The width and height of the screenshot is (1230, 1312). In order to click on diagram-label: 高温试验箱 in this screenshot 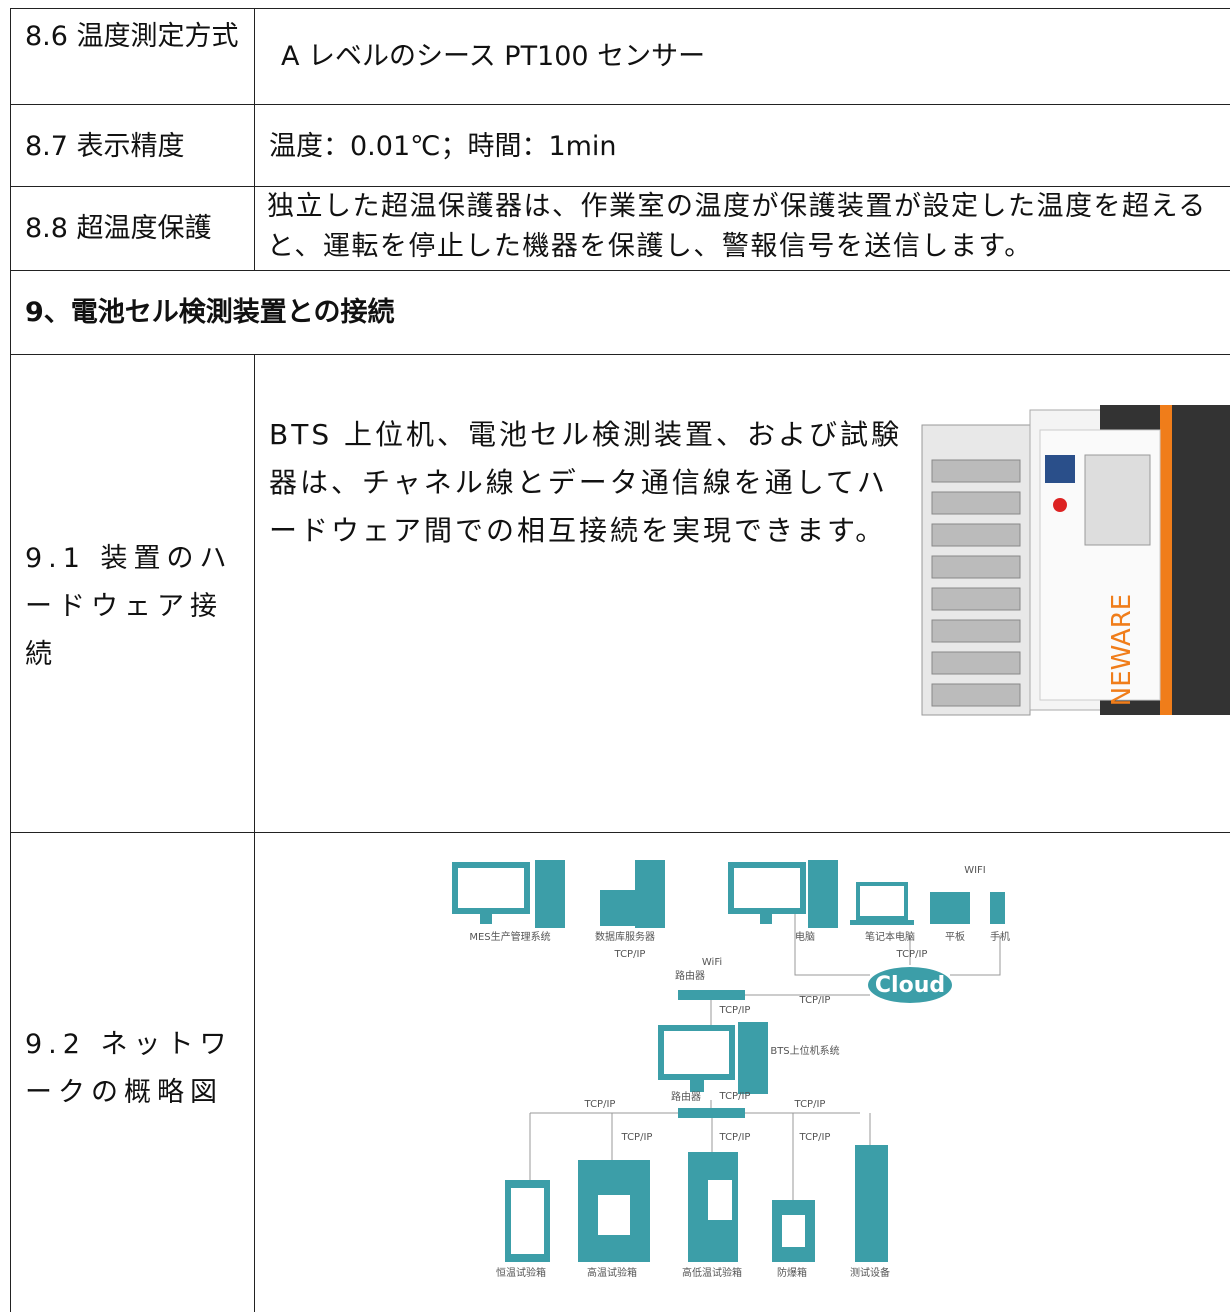, I will do `click(612, 1272)`.